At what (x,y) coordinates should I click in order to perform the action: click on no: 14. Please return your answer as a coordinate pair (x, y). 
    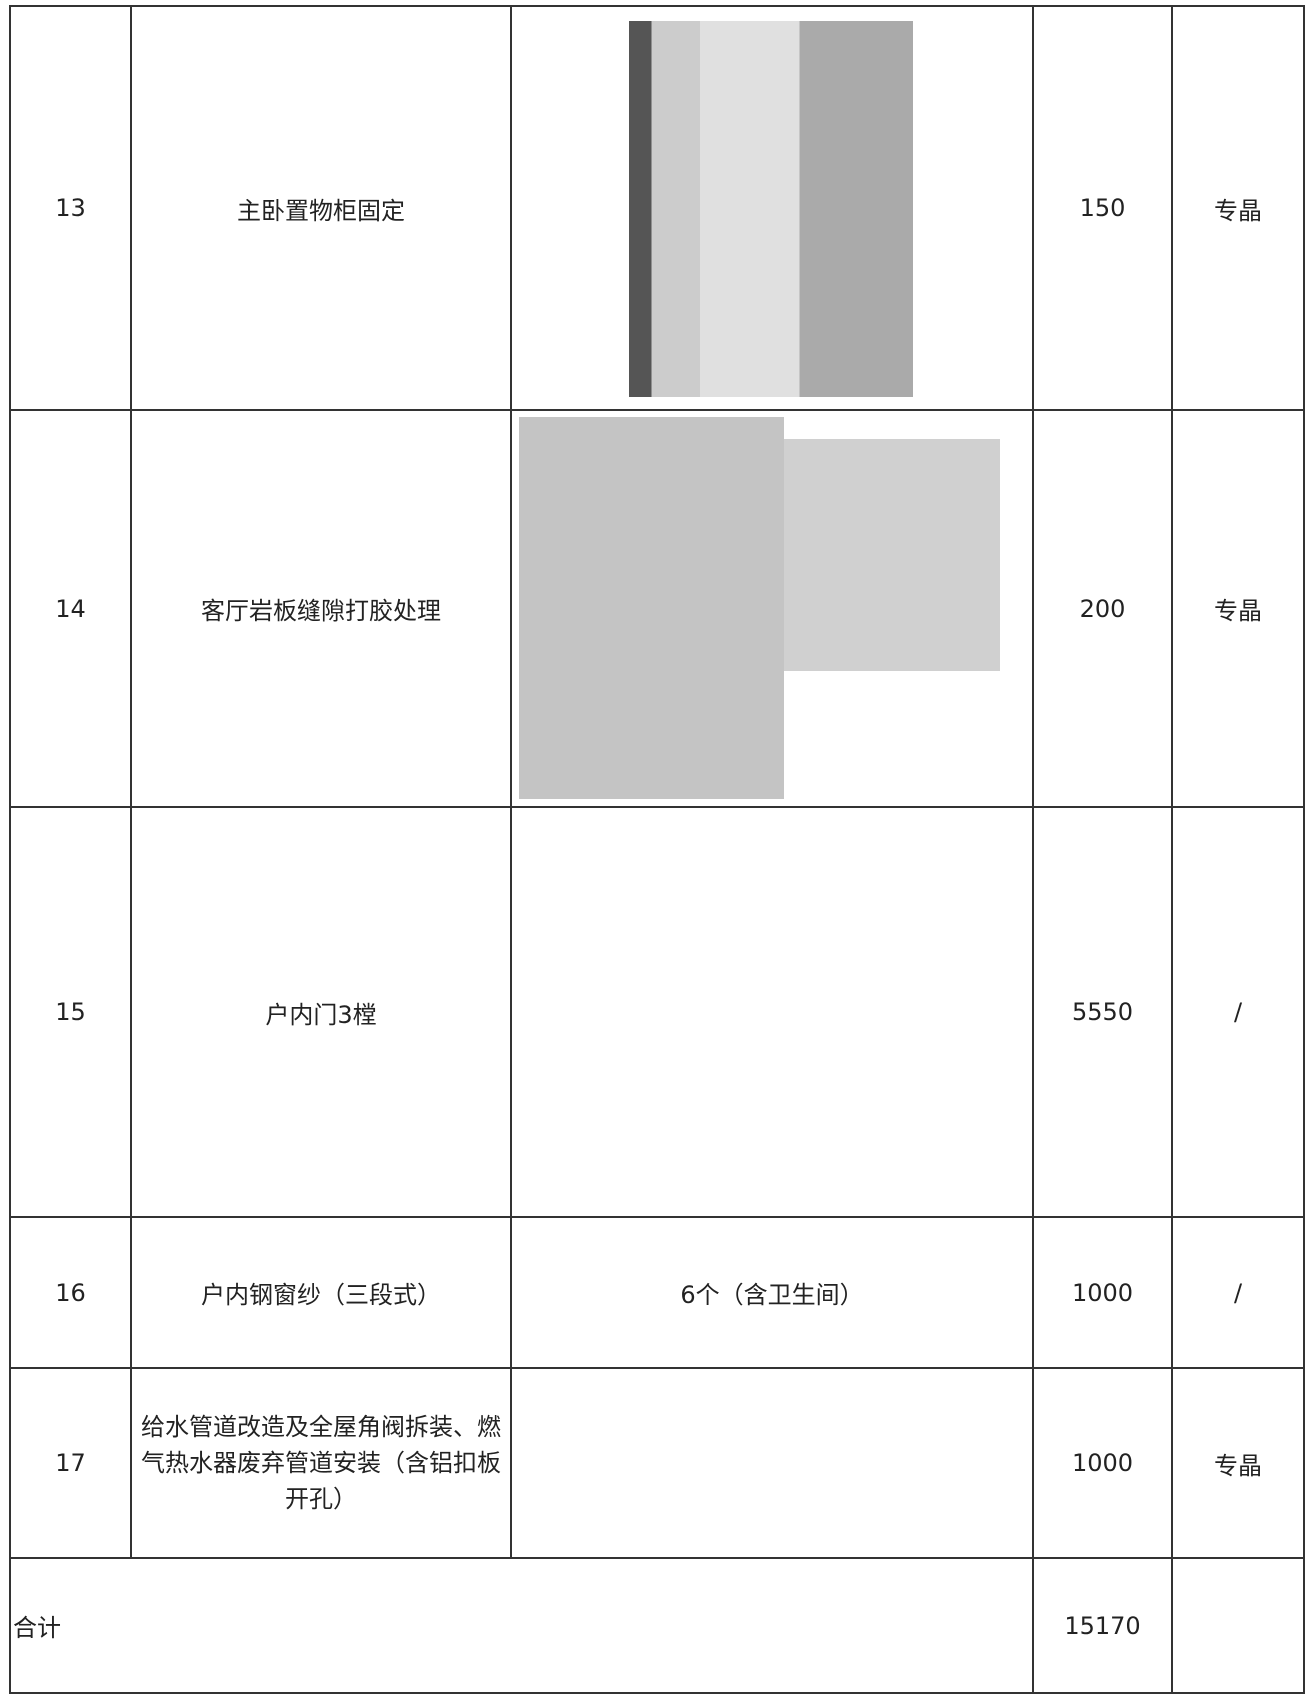
    Looking at the image, I should click on (70, 608).